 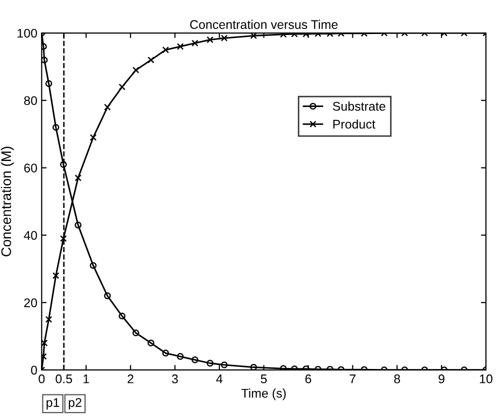 I want to click on x-tick-label: 7, so click(x=353, y=379).